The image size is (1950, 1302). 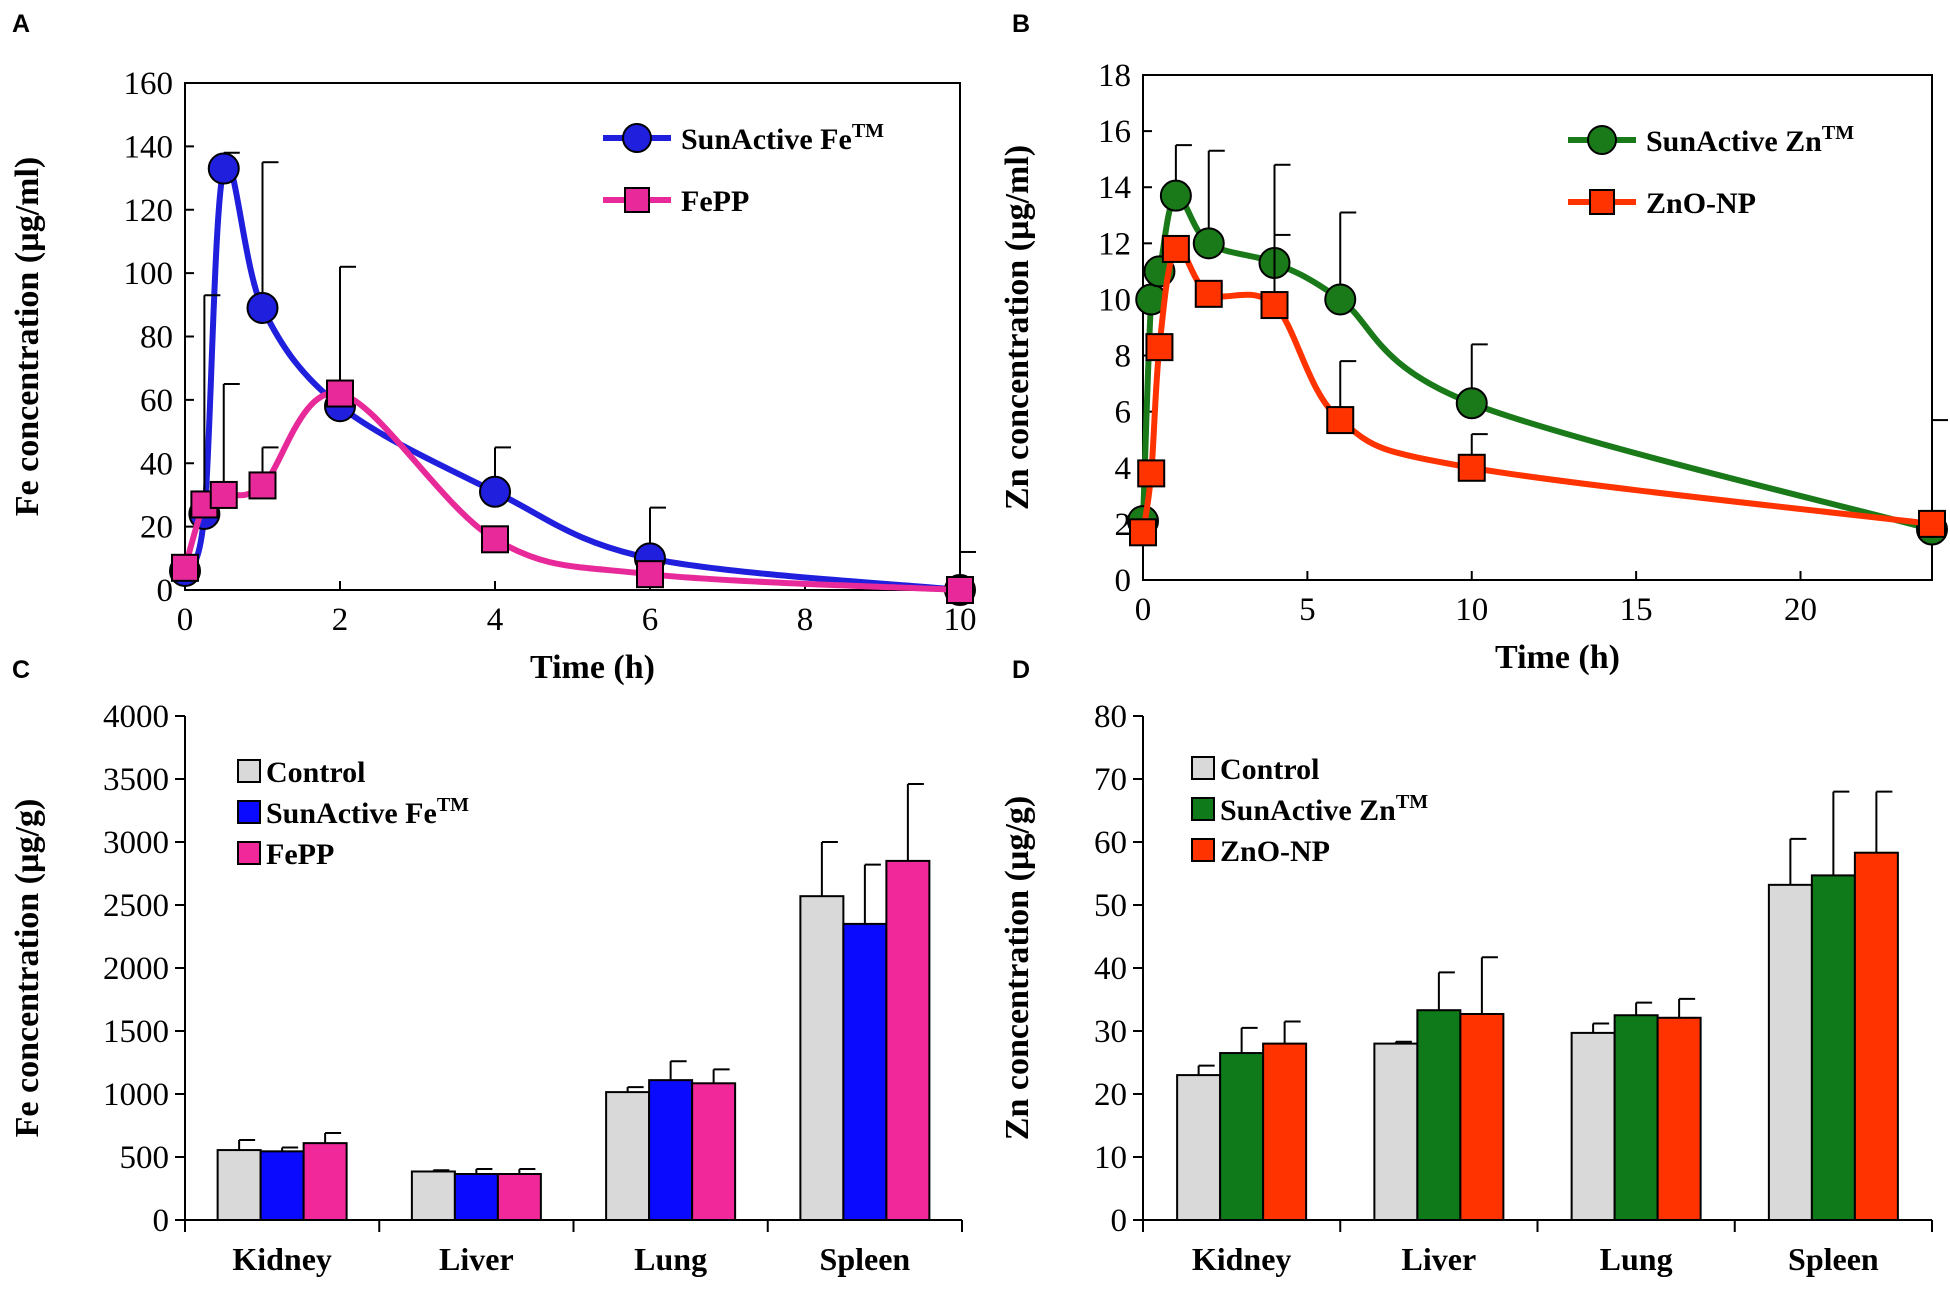 What do you see at coordinates (1833, 1259) in the screenshot?
I see `category-label: Spleen` at bounding box center [1833, 1259].